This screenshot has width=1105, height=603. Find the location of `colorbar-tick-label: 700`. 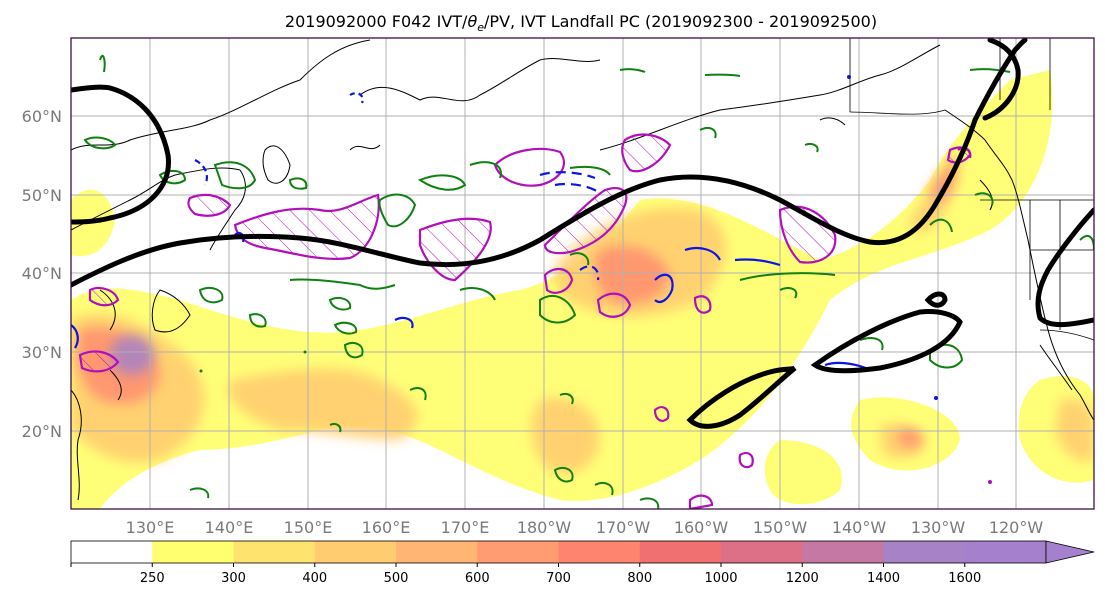

colorbar-tick-label: 700 is located at coordinates (558, 578).